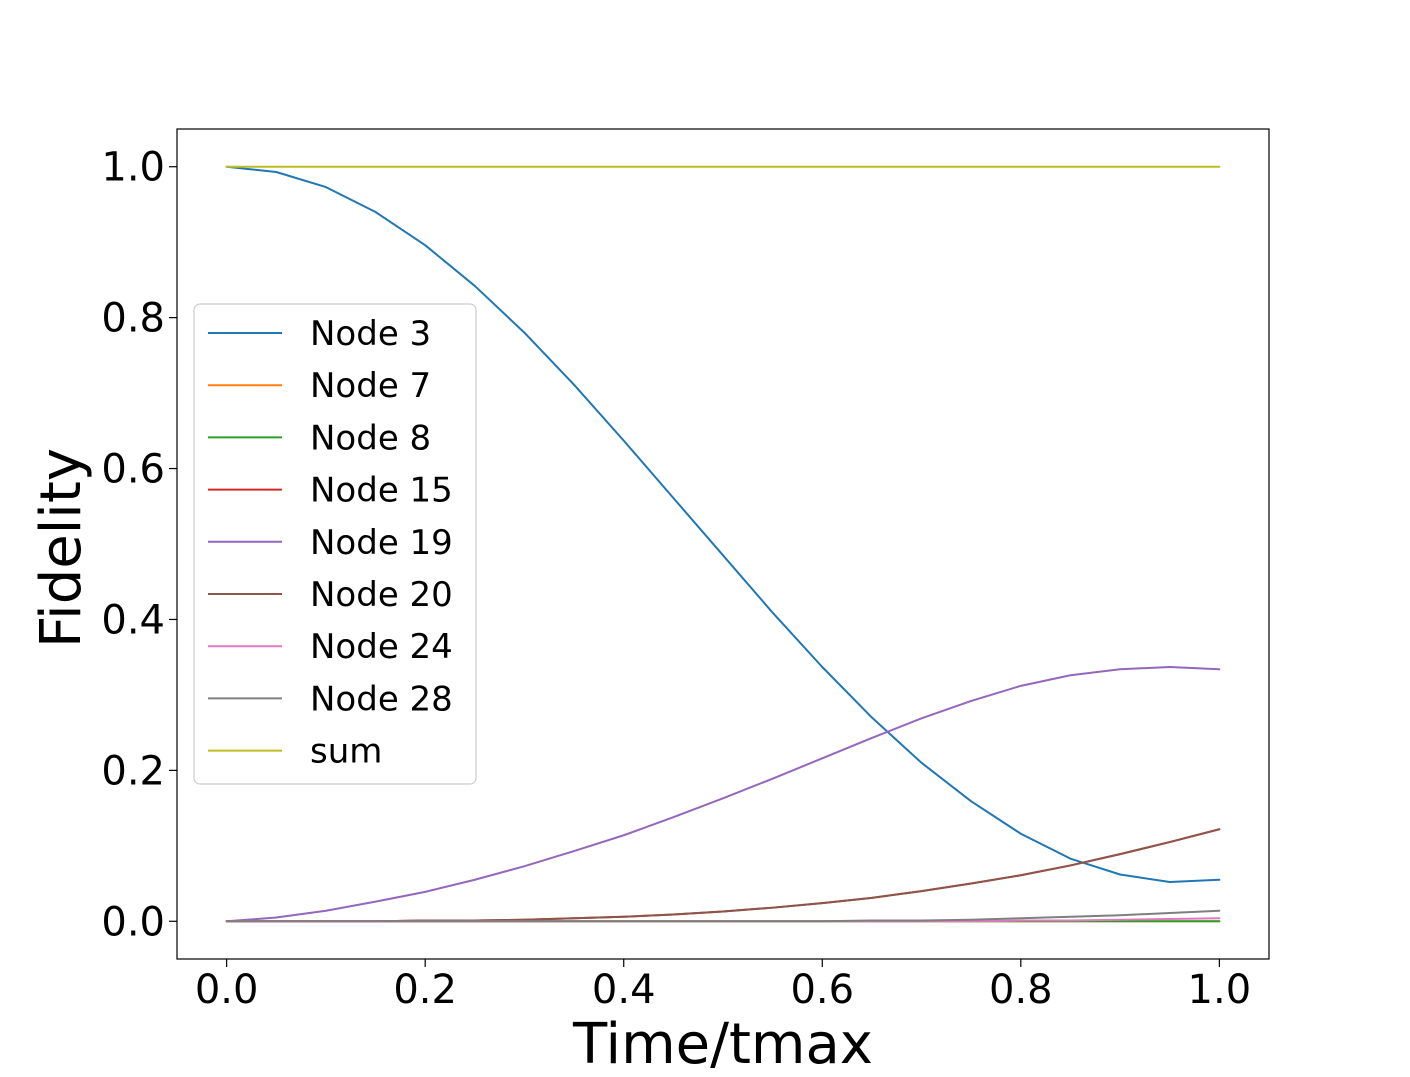  What do you see at coordinates (133, 319) in the screenshot?
I see `y-tick-label: 0.8` at bounding box center [133, 319].